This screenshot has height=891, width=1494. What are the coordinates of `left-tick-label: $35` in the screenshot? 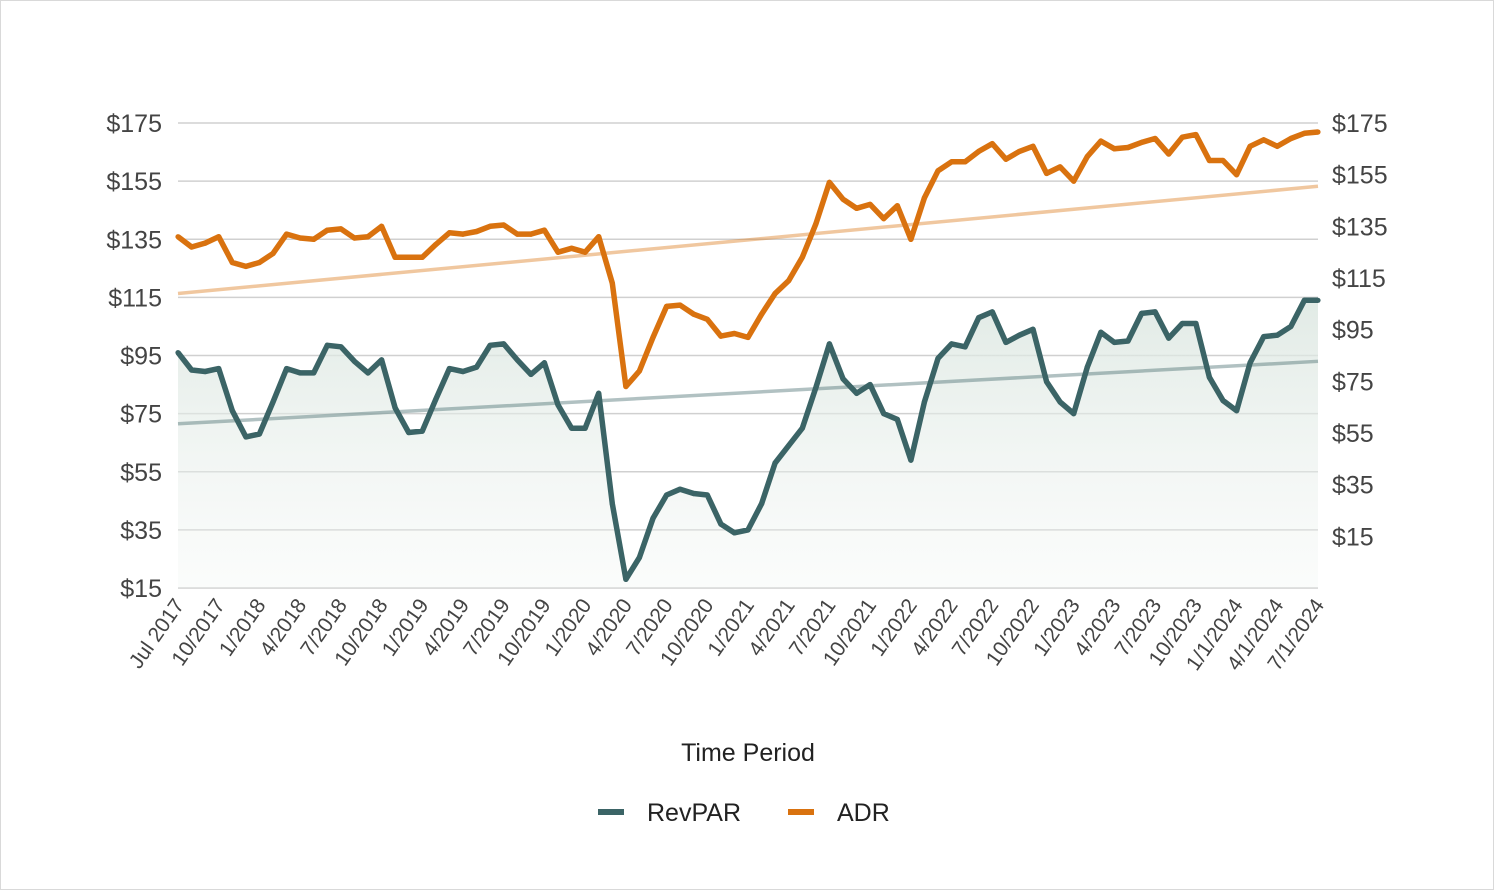 It's located at (141, 531).